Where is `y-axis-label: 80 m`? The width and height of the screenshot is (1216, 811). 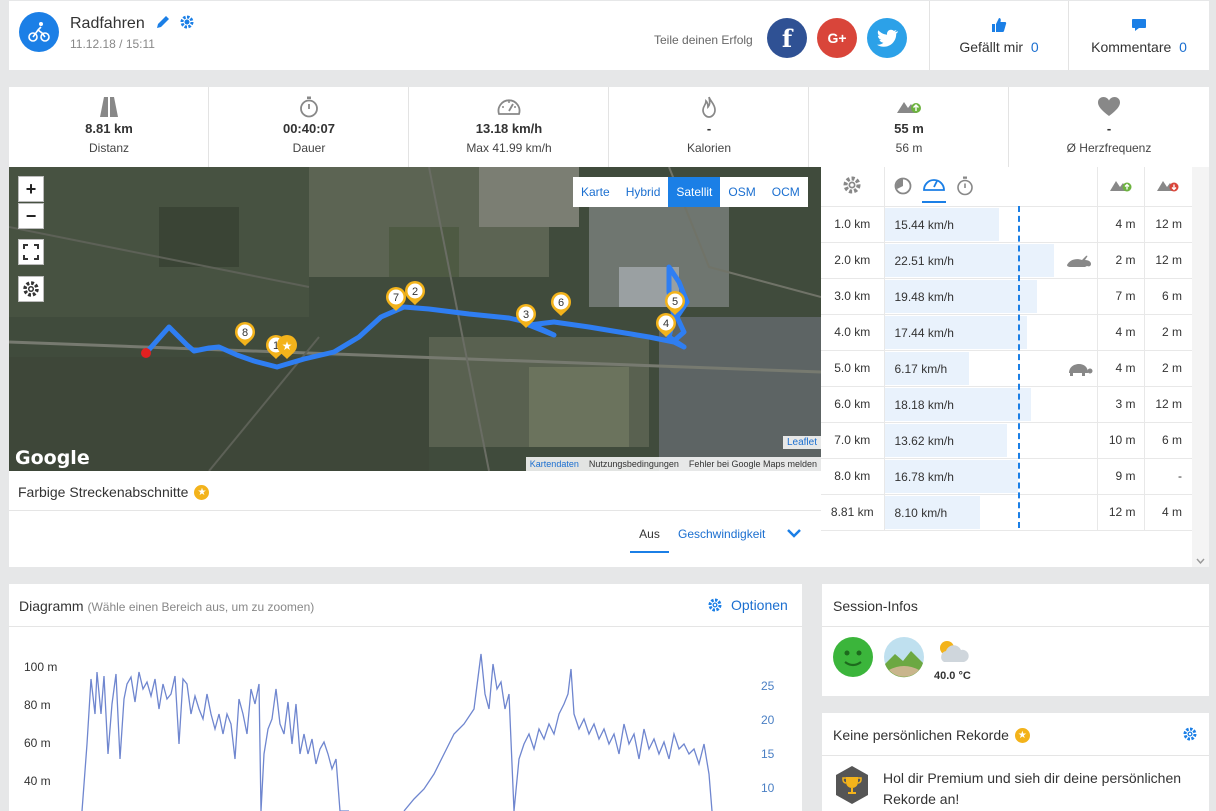 y-axis-label: 80 m is located at coordinates (37, 705).